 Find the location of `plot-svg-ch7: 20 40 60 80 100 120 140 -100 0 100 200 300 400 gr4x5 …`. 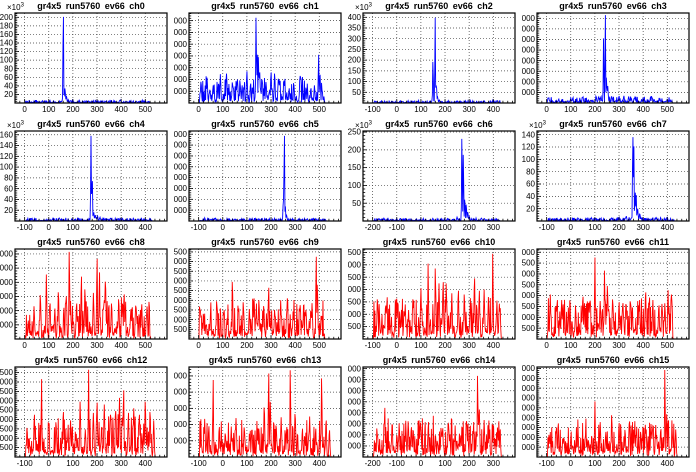

plot-svg-ch7: 20 40 60 80 100 120 140 -100 0 100 200 300 400 gr4x5 … is located at coordinates (606, 175).